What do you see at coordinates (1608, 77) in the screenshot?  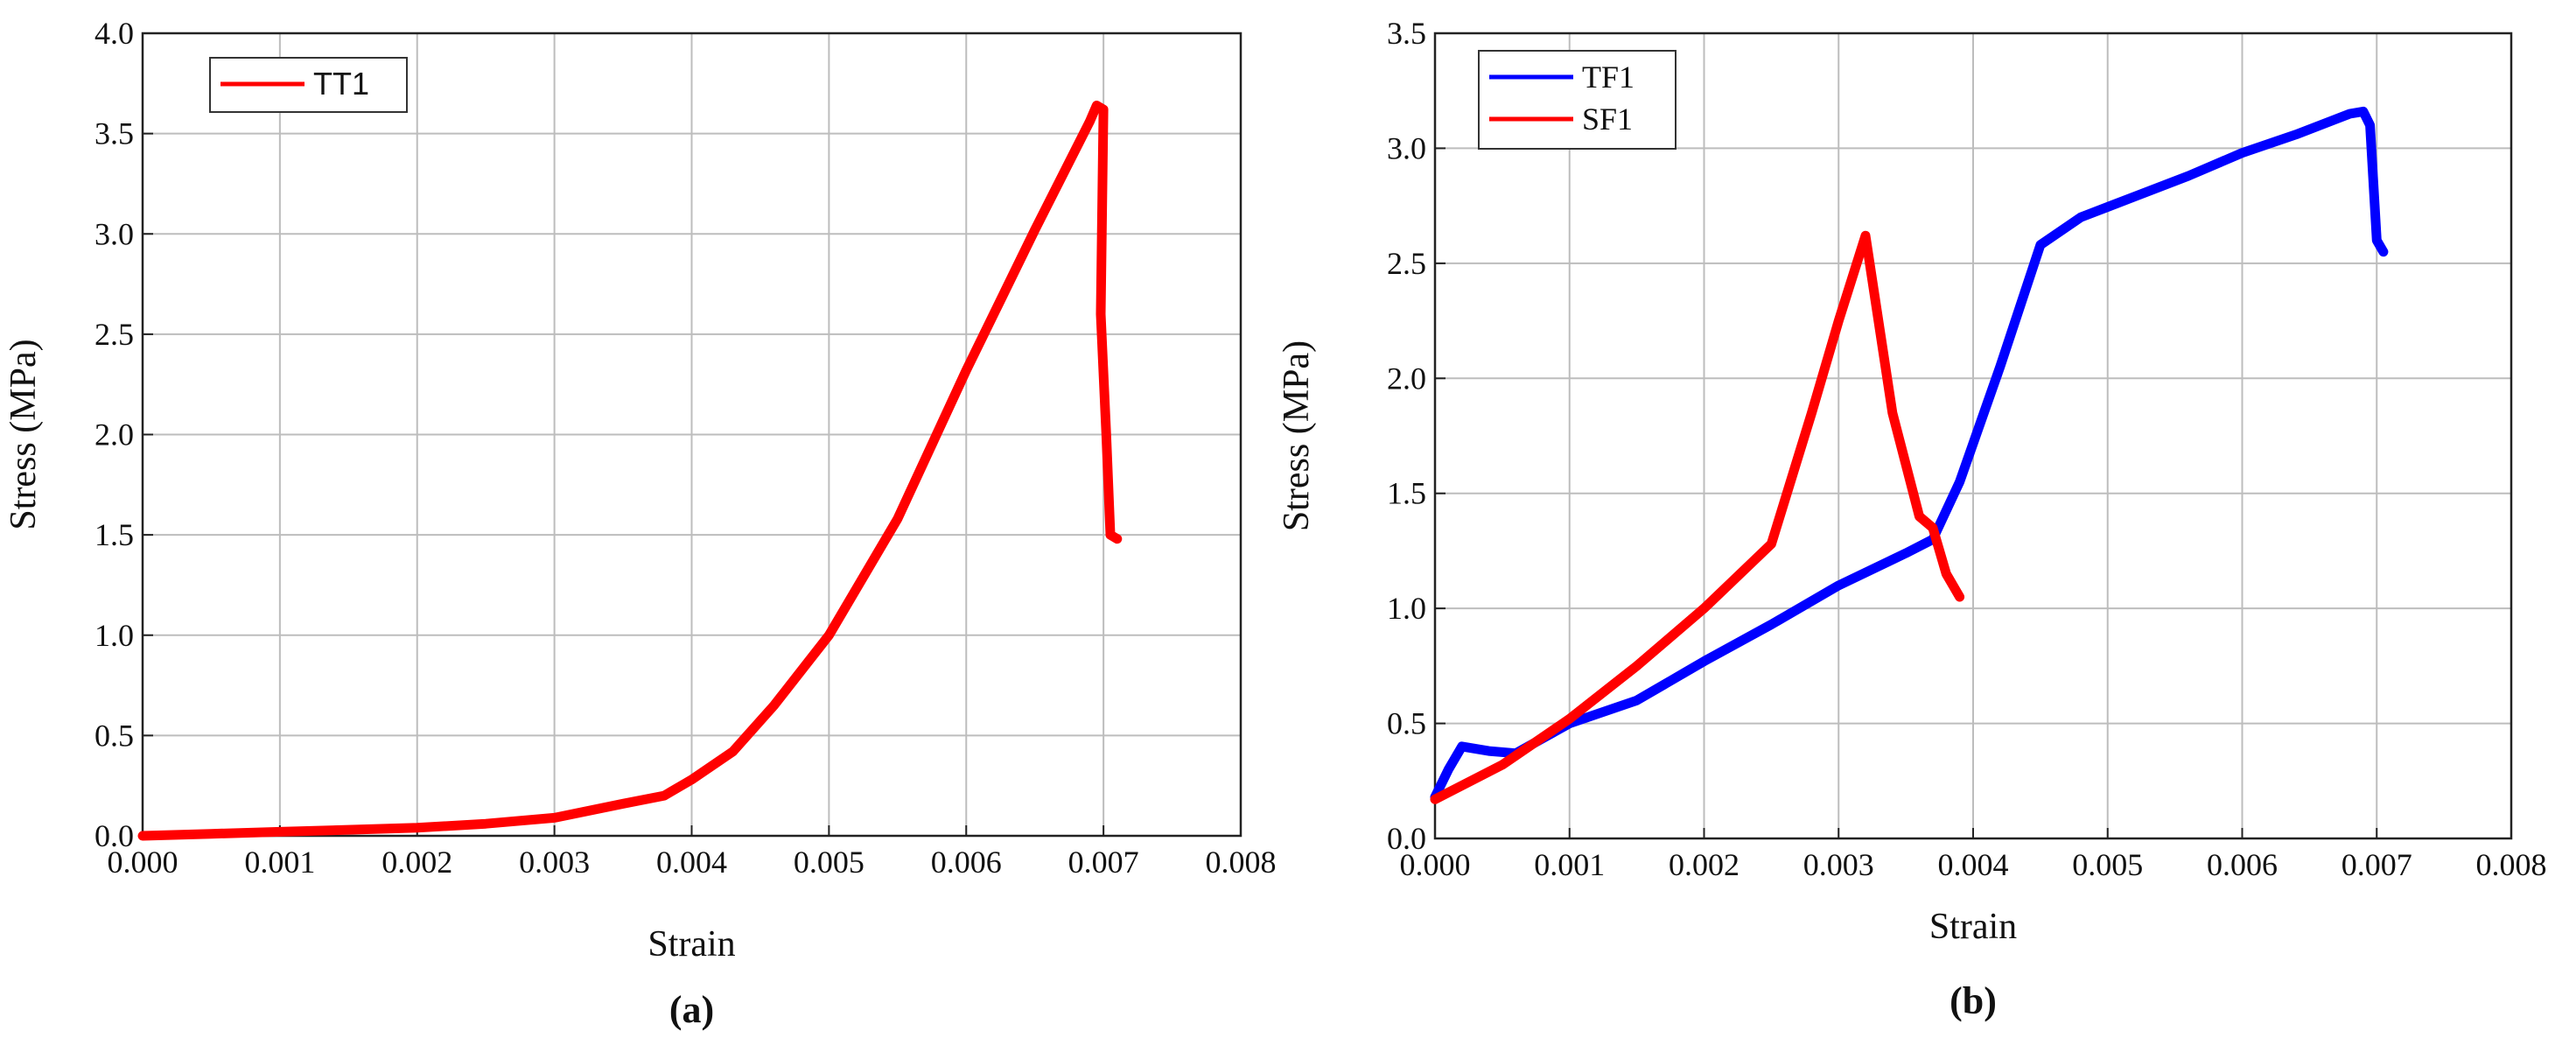 I see `legend-label: TF1` at bounding box center [1608, 77].